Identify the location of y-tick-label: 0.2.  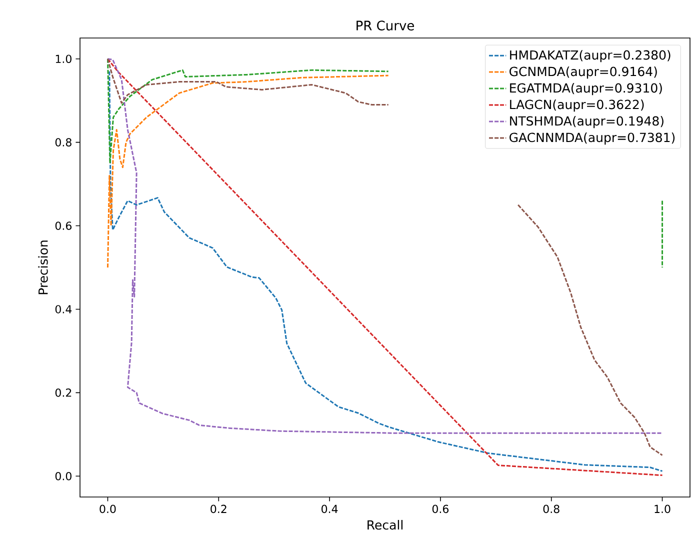
(63, 392).